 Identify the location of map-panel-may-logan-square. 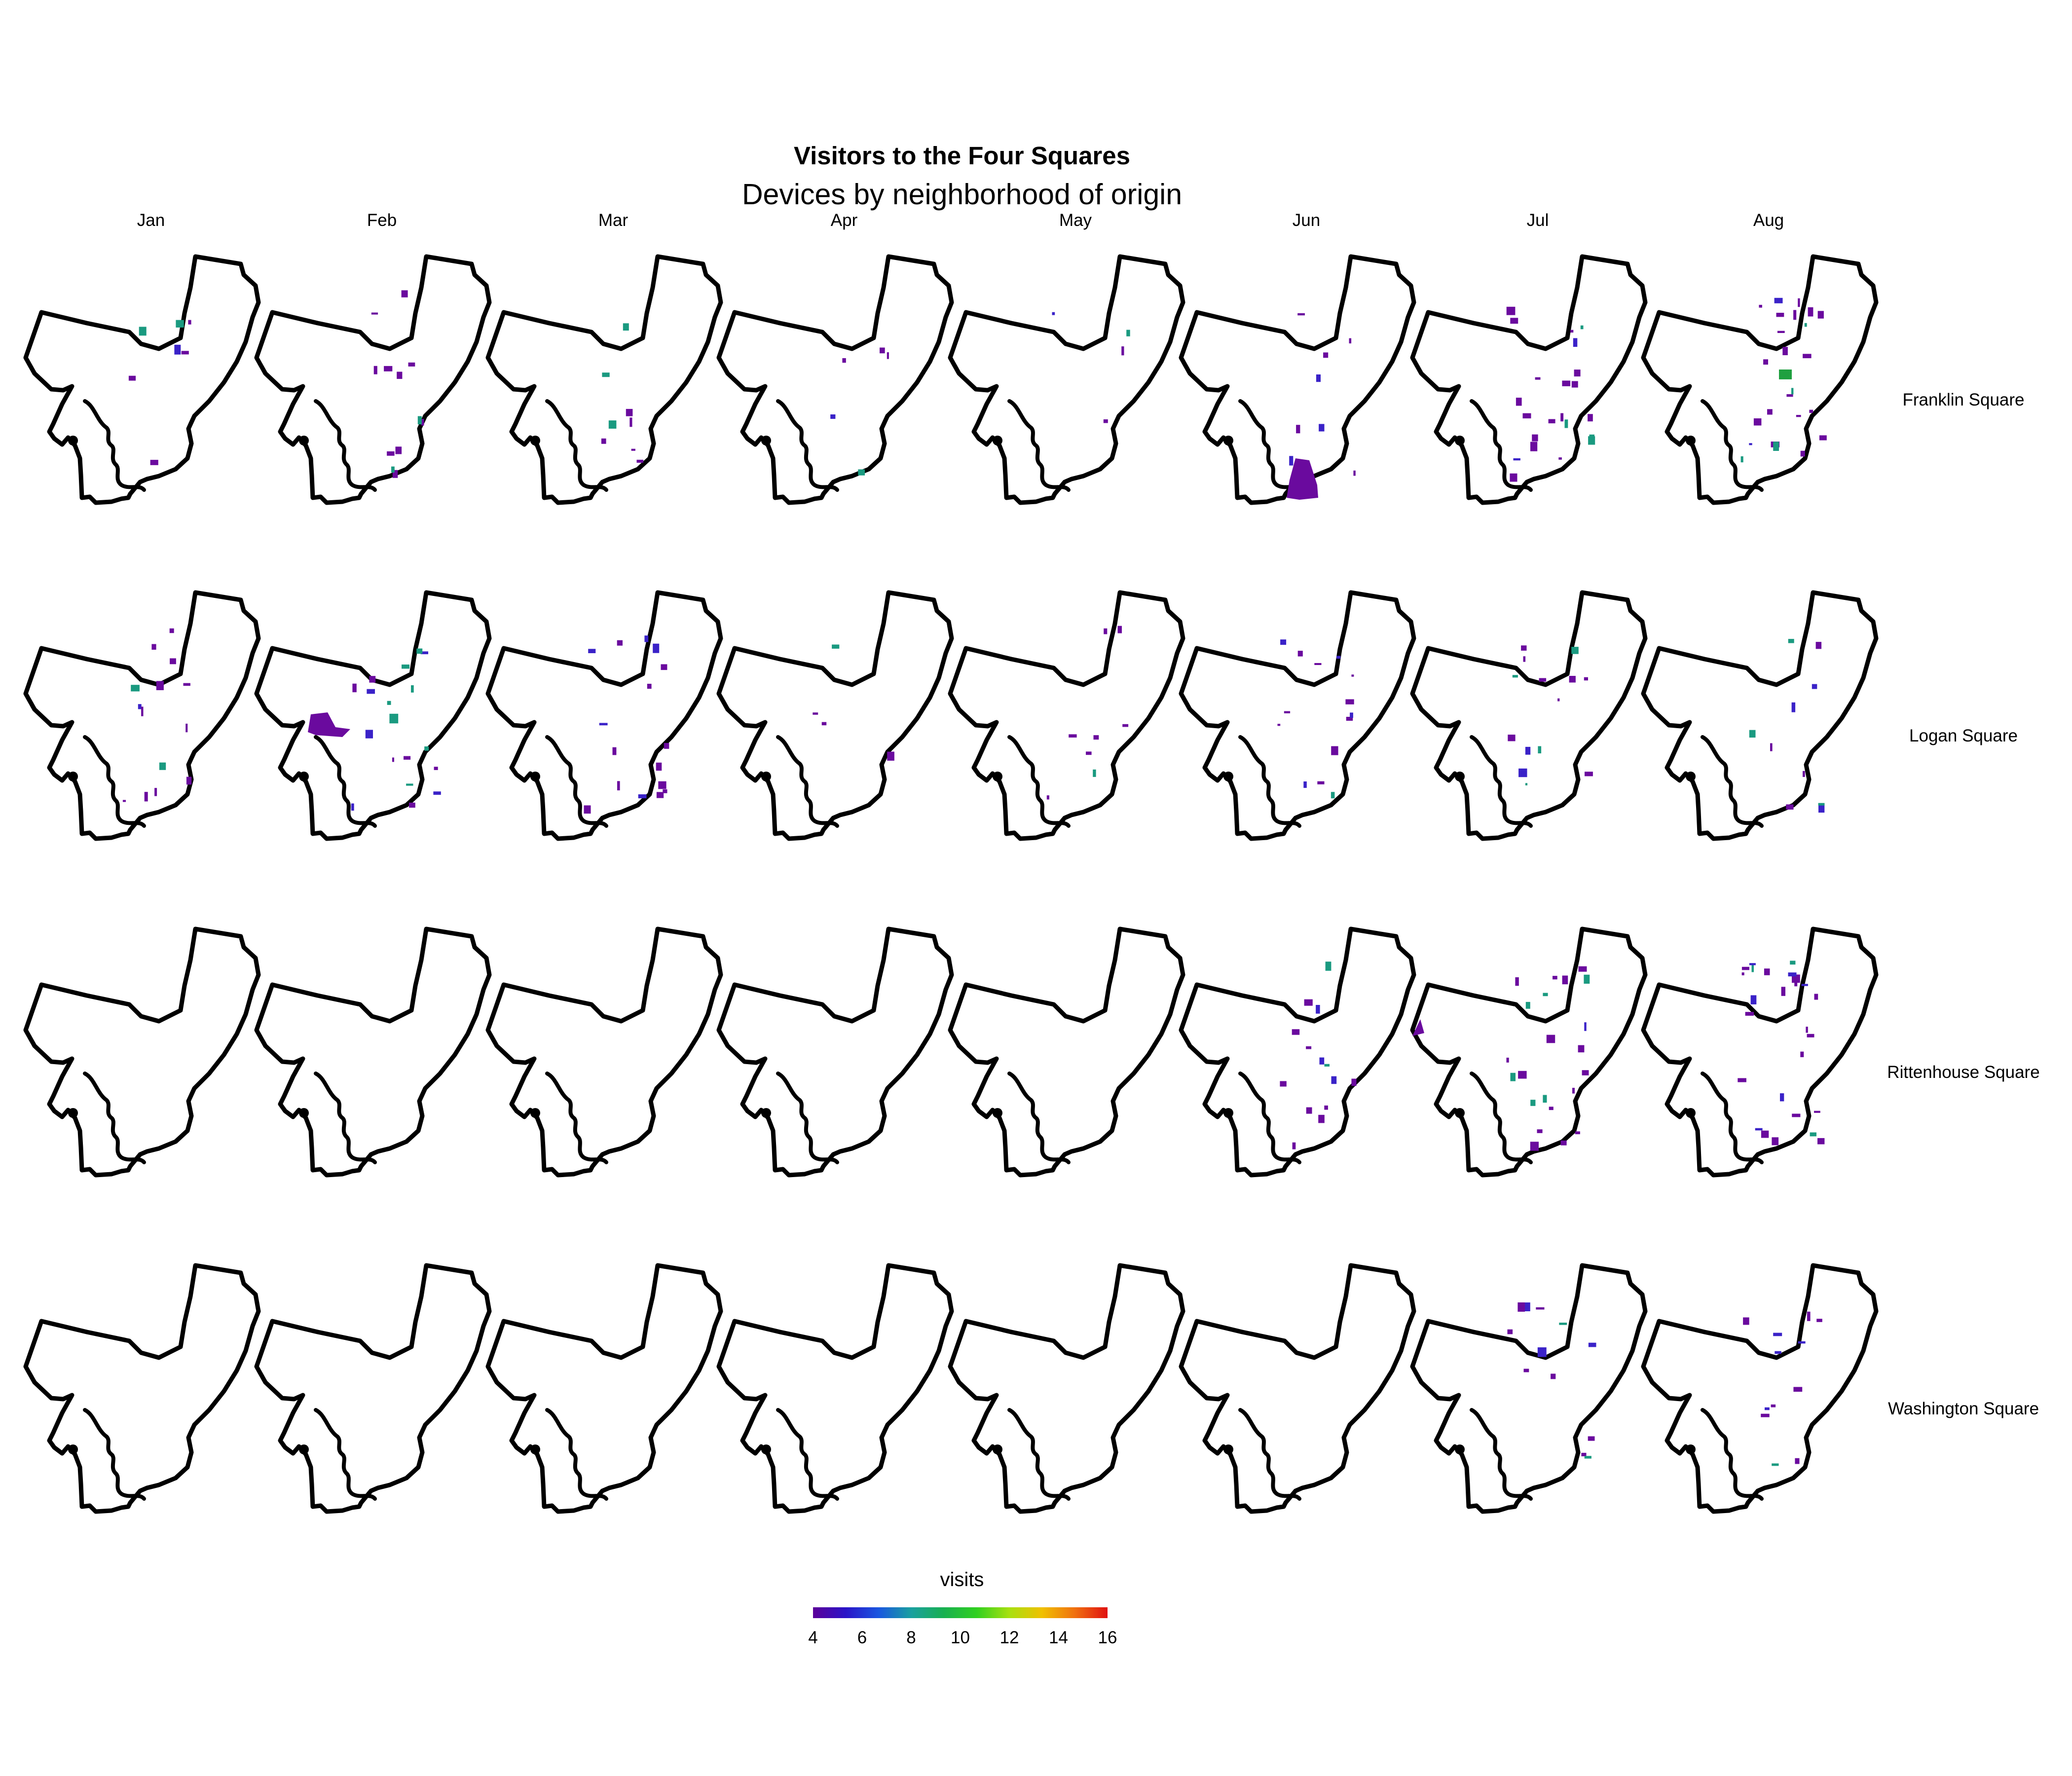
(1067, 716).